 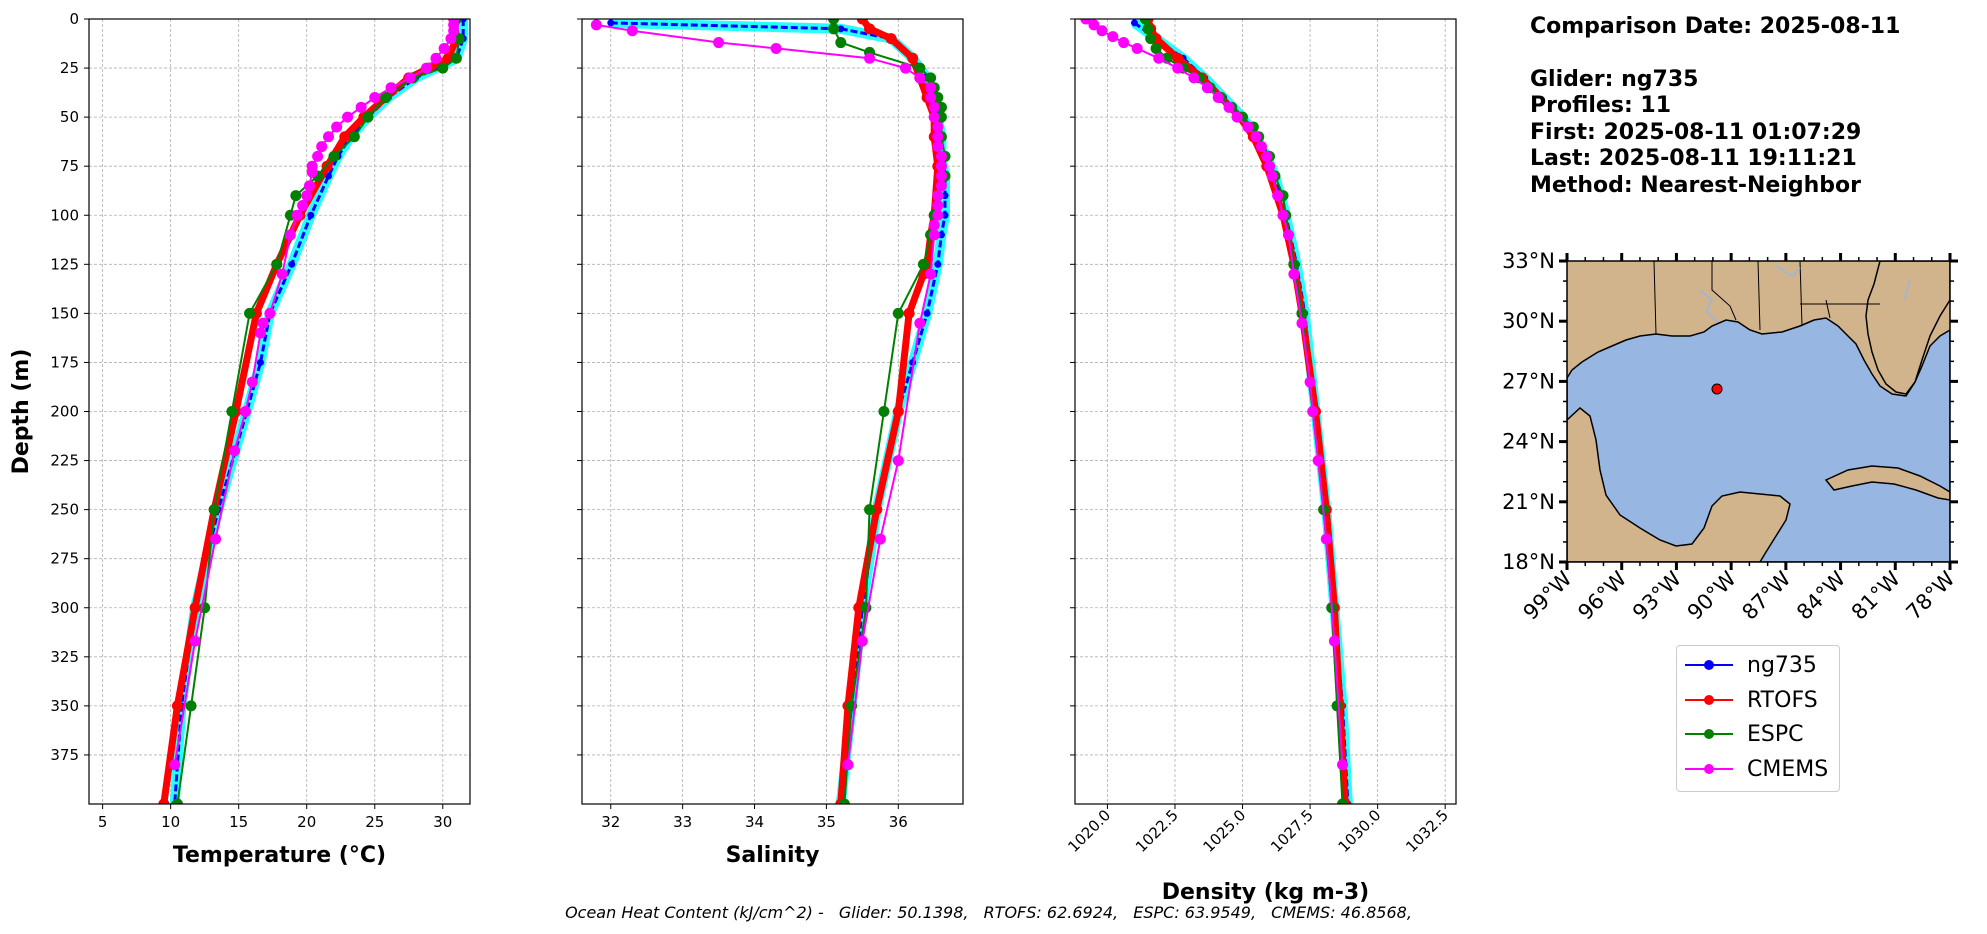 What do you see at coordinates (442, 822) in the screenshot?
I see `x-tick-label: 30` at bounding box center [442, 822].